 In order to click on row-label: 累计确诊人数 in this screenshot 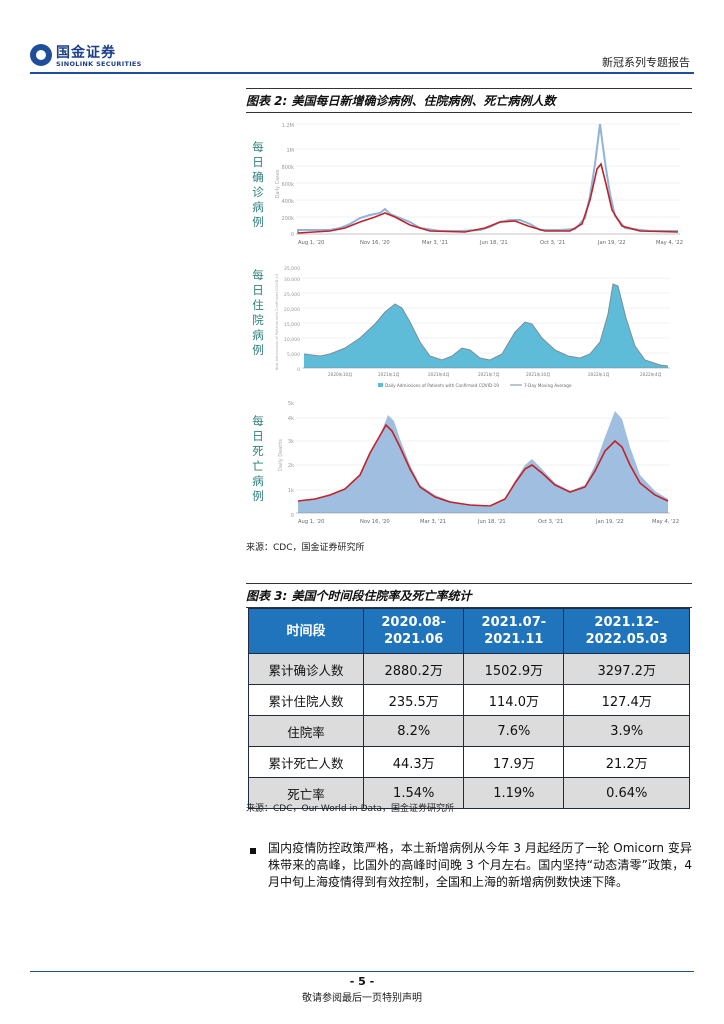, I will do `click(306, 669)`.